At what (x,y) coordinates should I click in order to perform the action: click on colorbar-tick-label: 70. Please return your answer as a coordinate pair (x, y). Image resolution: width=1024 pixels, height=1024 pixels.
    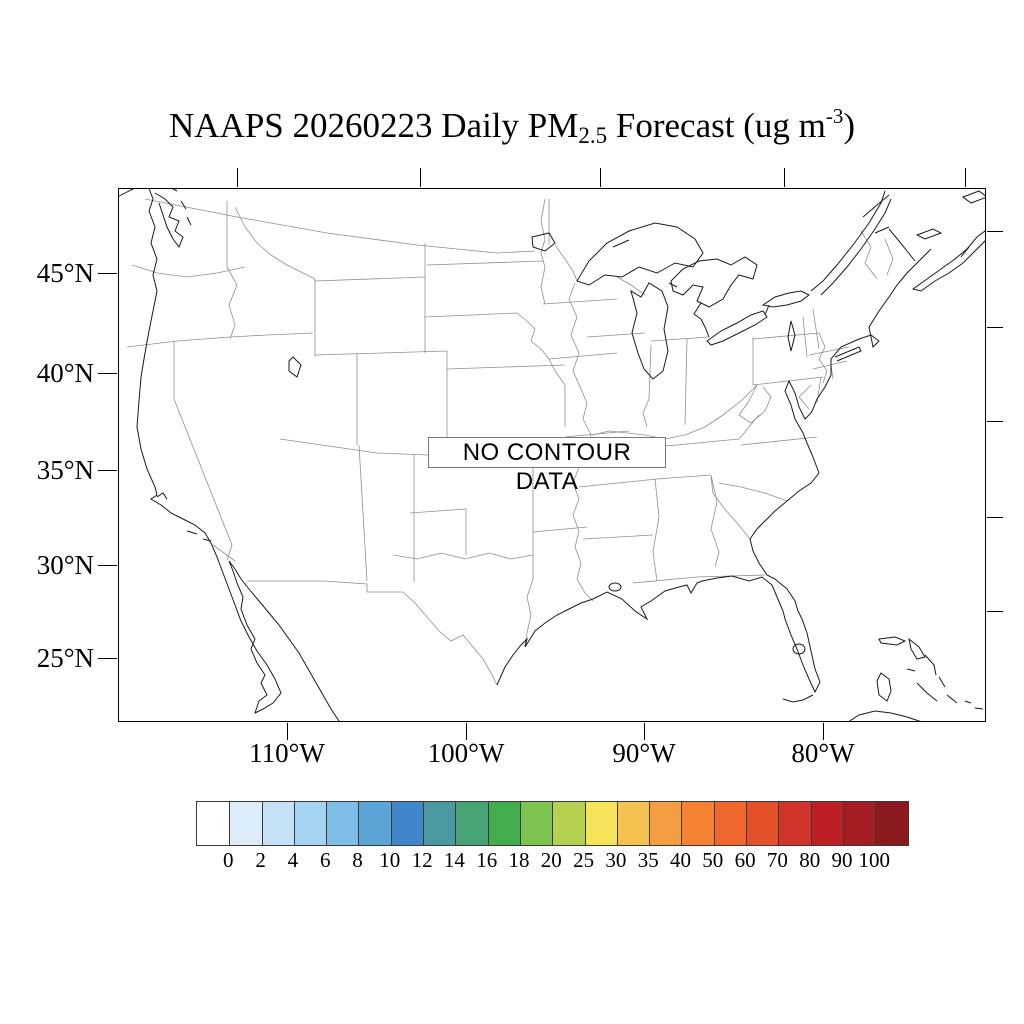
    Looking at the image, I should click on (777, 860).